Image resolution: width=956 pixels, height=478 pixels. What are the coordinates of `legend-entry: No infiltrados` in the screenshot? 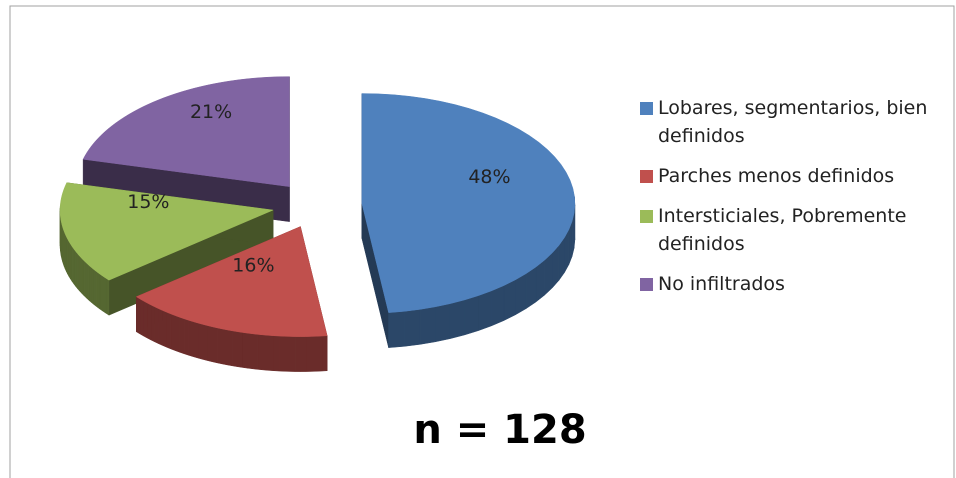 It's located at (790, 284).